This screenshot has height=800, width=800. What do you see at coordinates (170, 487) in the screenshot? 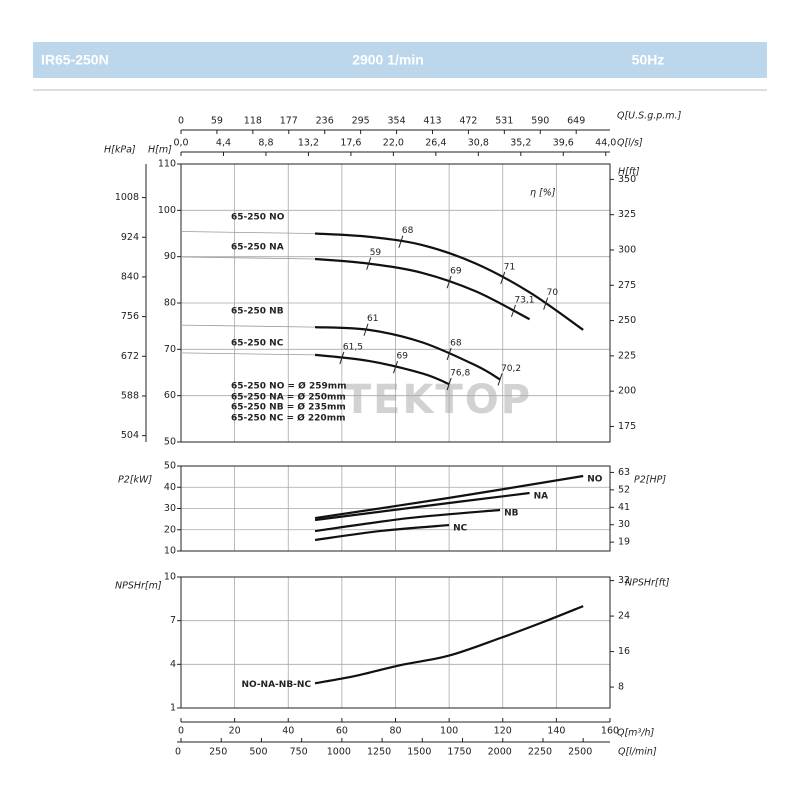
I see `y-tick-label: 40` at bounding box center [170, 487].